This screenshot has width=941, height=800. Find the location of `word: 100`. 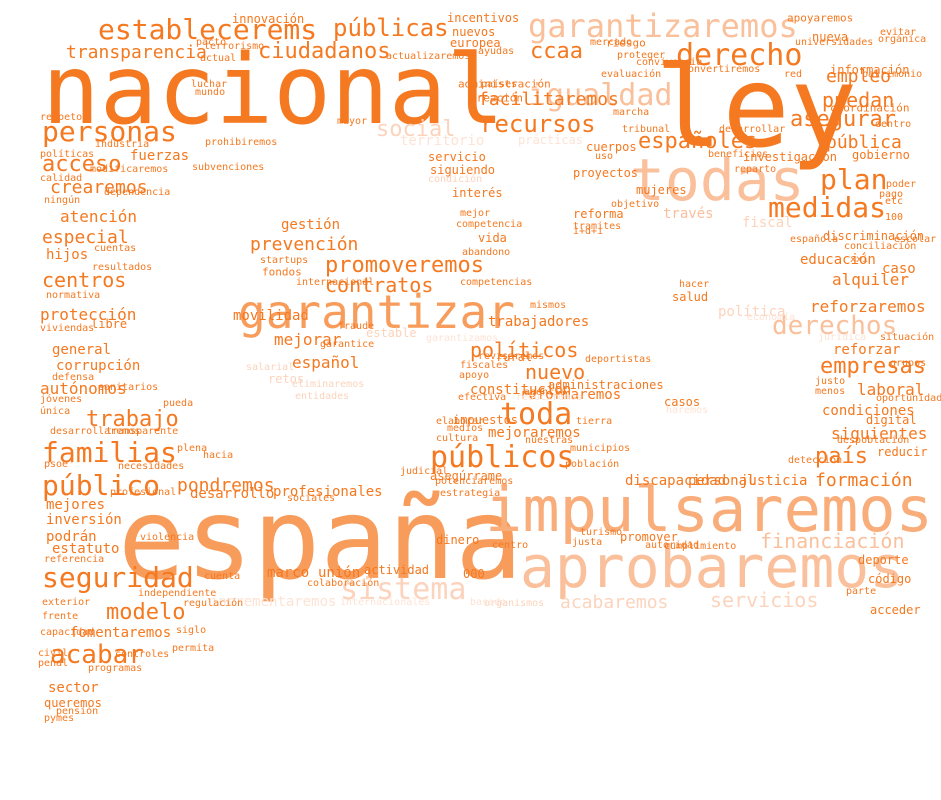

word: 100 is located at coordinates (894, 217).